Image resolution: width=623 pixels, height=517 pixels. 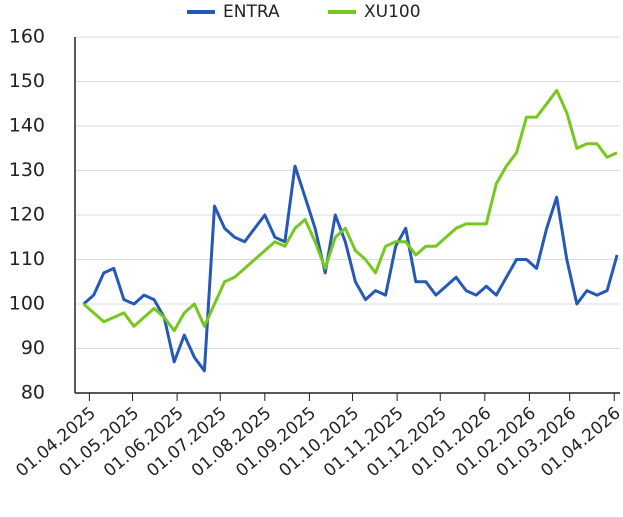 I want to click on y-tick-label: 140, so click(x=27, y=126).